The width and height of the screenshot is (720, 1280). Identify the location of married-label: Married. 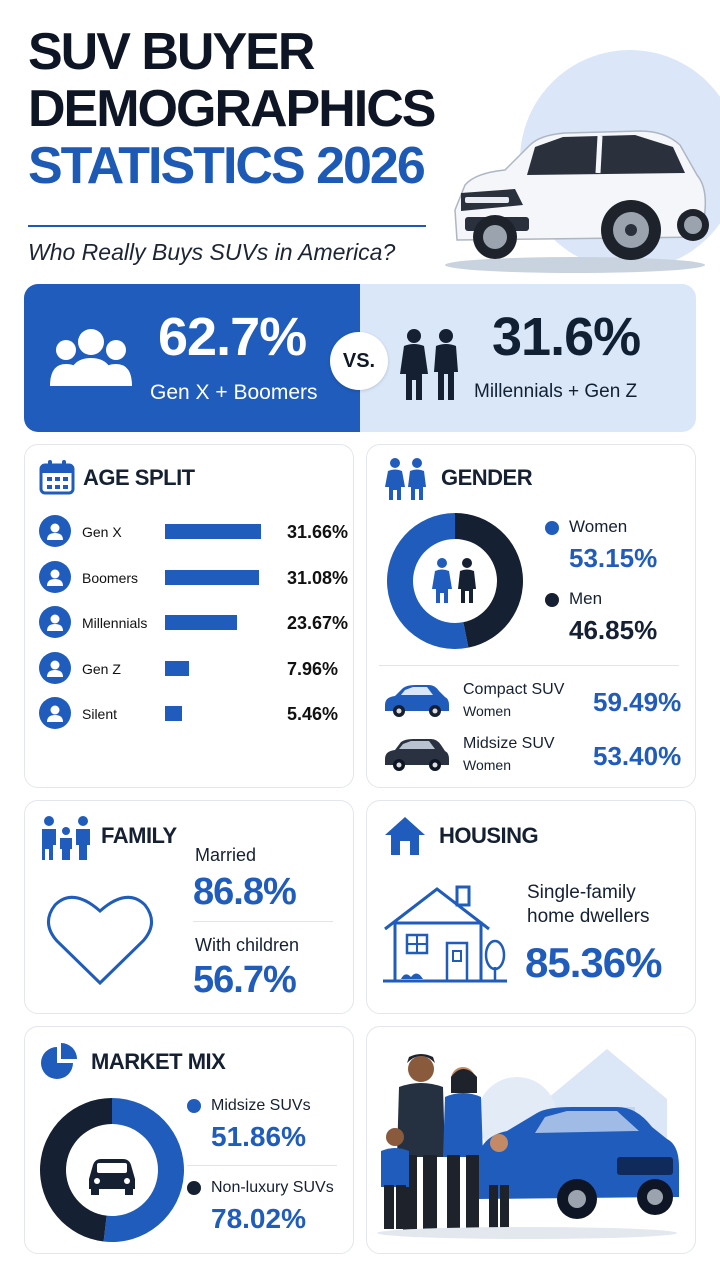
(226, 855).